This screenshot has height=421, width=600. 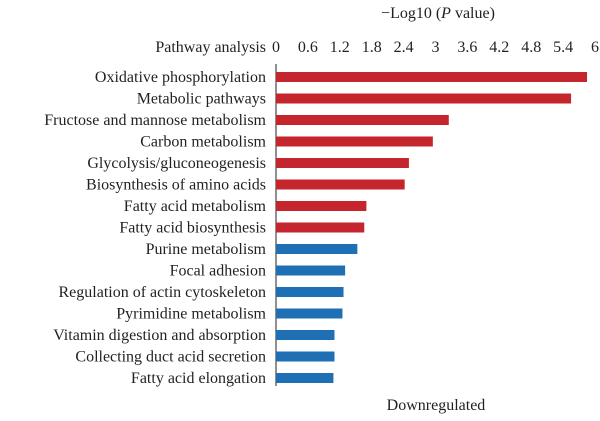 What do you see at coordinates (192, 228) in the screenshot?
I see `category-label: Fatty acid biosynthesis` at bounding box center [192, 228].